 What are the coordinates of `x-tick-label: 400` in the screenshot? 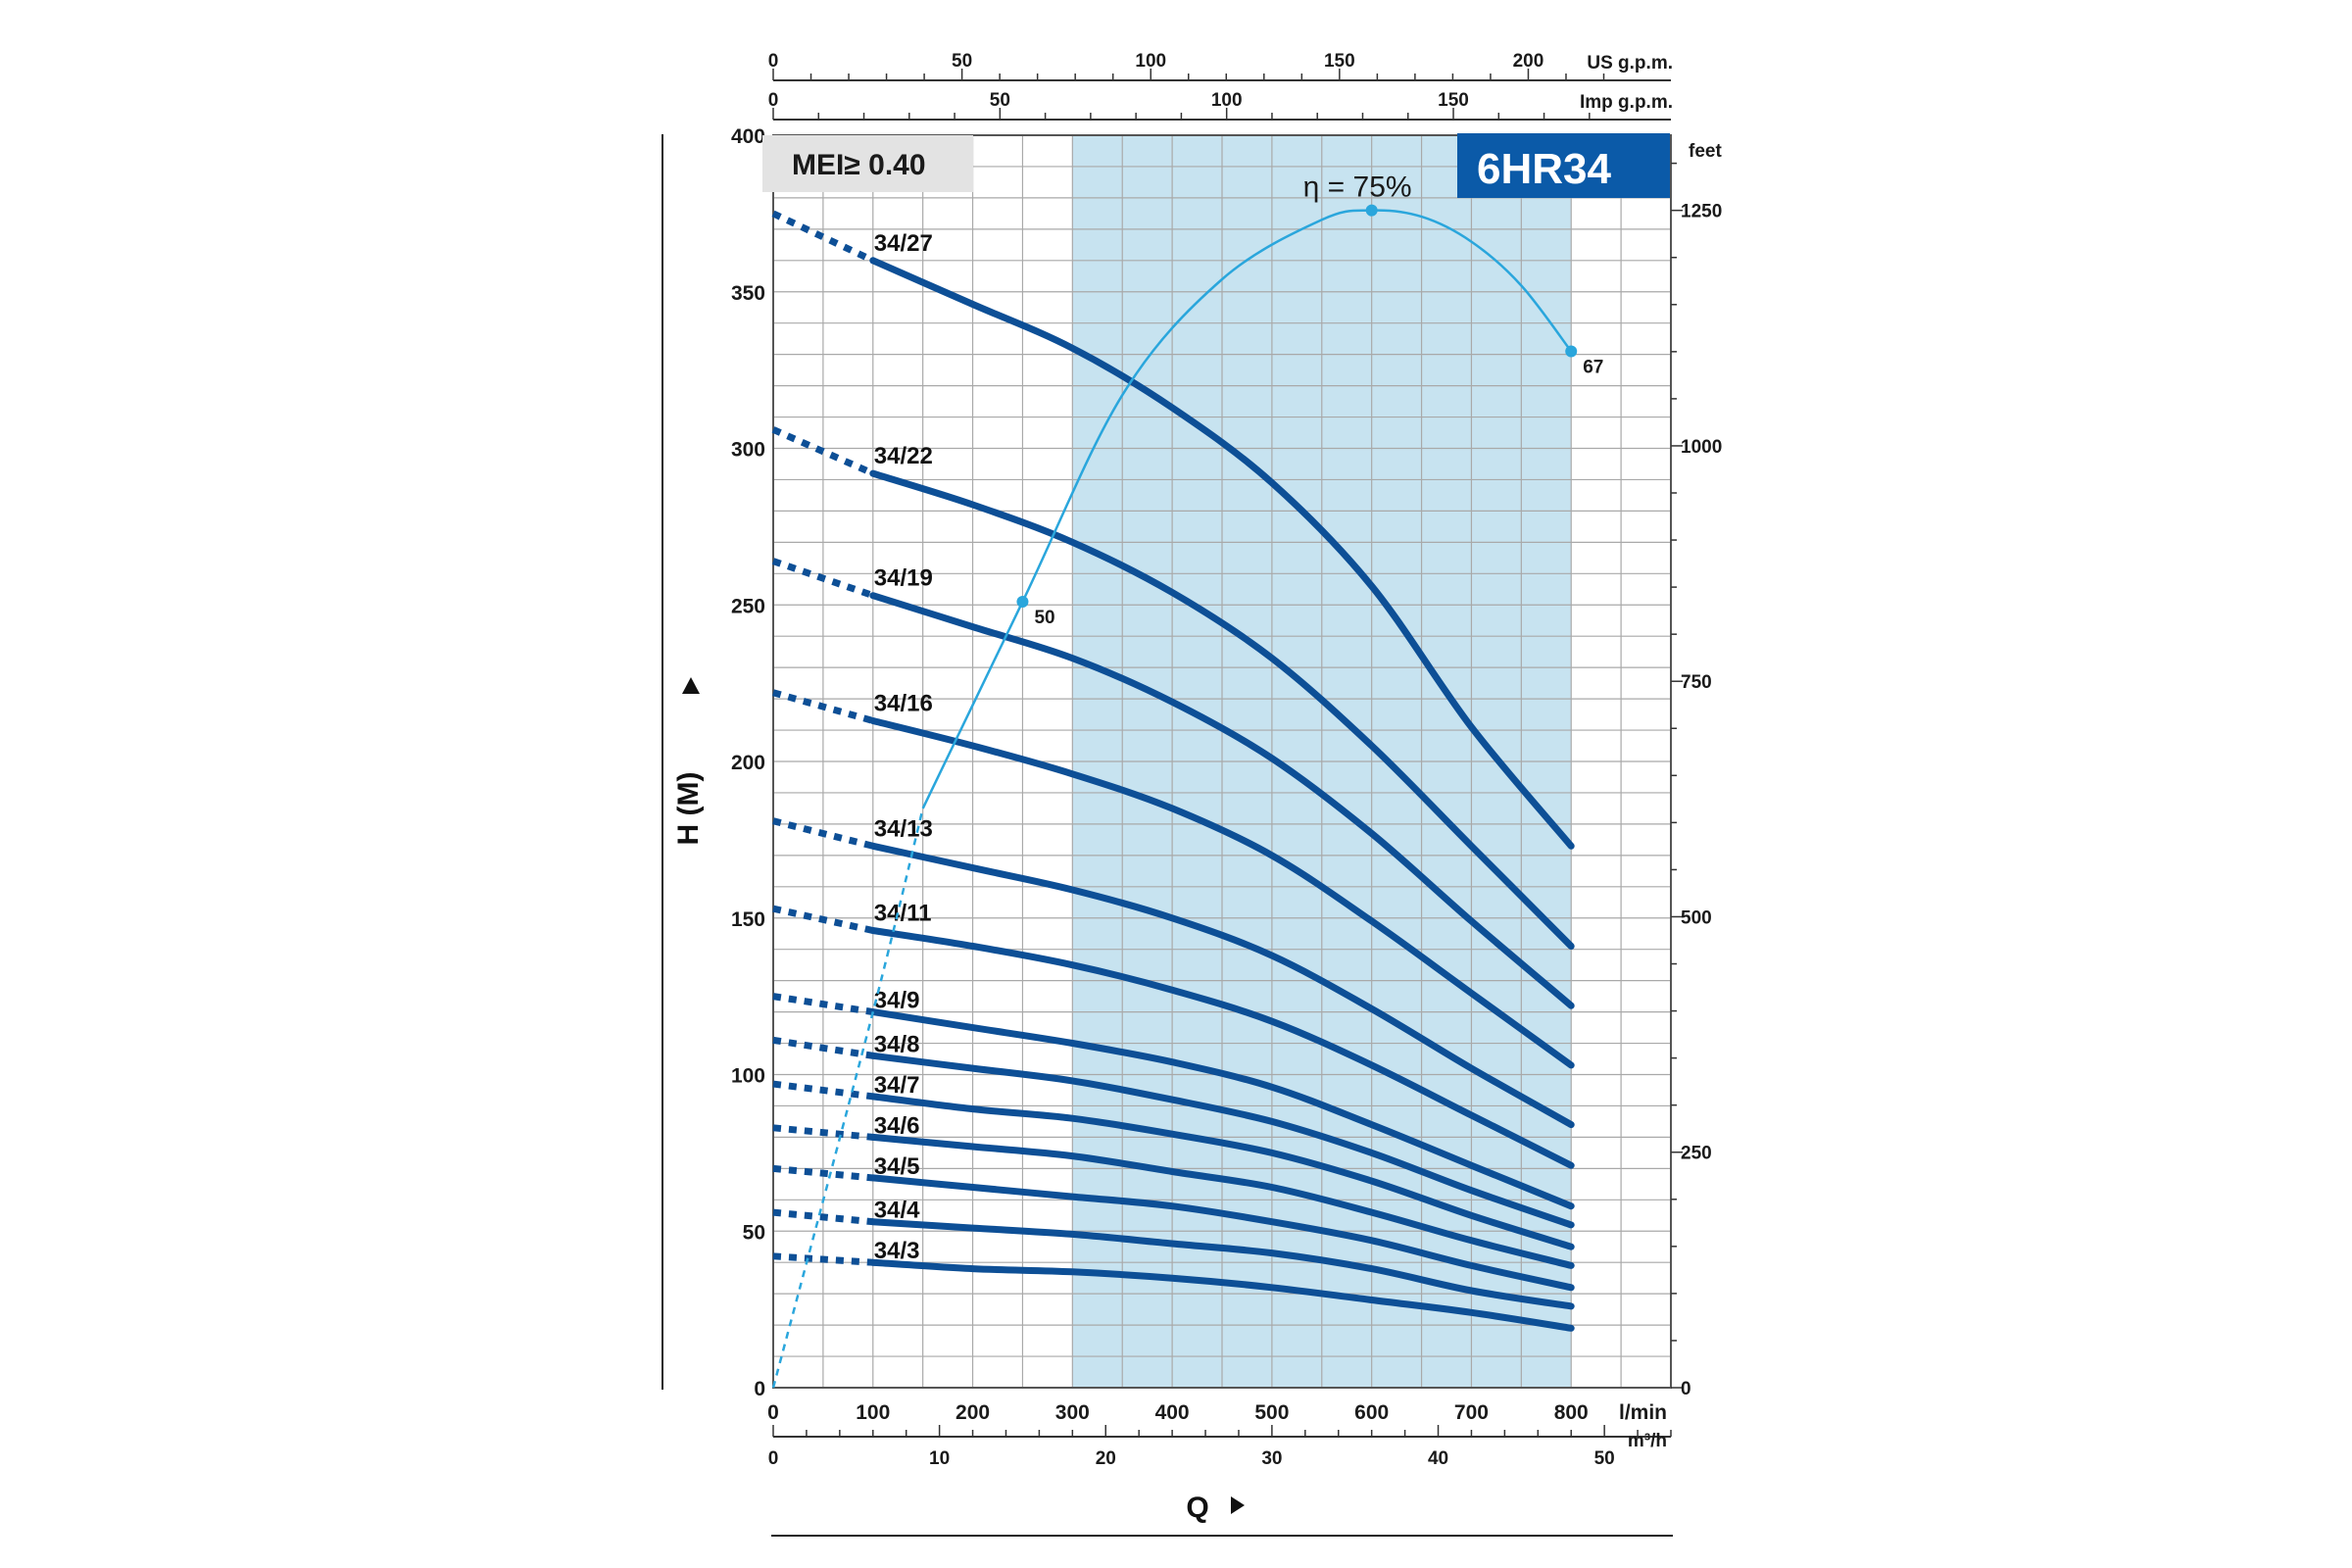 It's located at (1172, 1412).